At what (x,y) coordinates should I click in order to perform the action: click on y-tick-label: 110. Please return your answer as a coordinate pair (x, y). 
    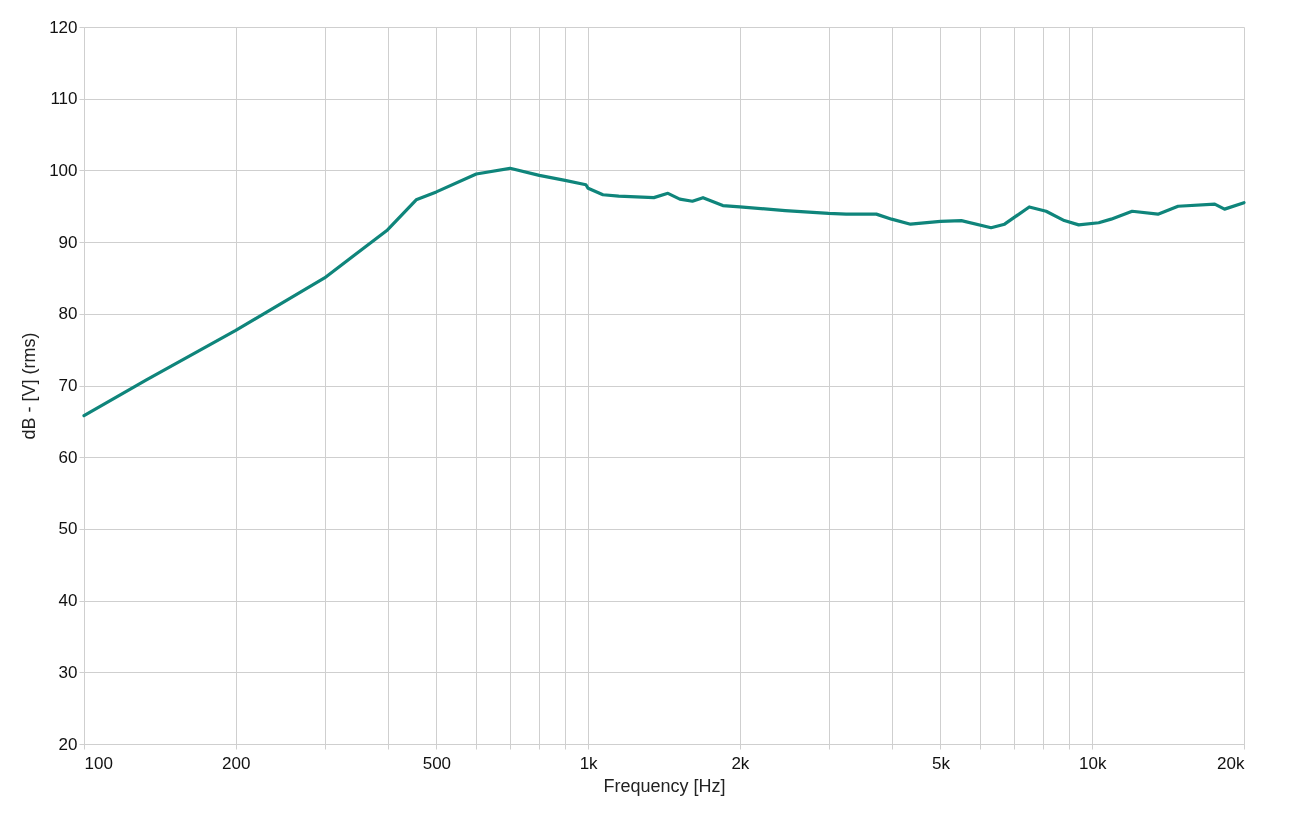
    Looking at the image, I should click on (64, 99).